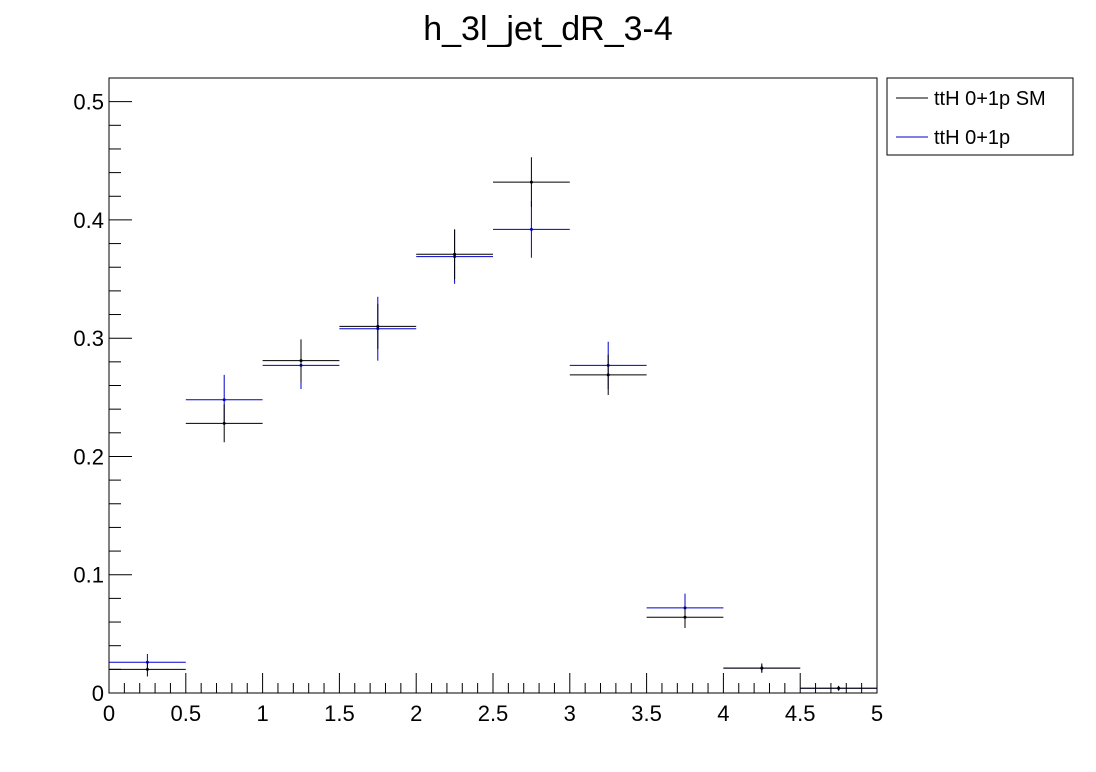 The image size is (1096, 772). What do you see at coordinates (990, 99) in the screenshot?
I see `legend-label: ttH 0+1p SM` at bounding box center [990, 99].